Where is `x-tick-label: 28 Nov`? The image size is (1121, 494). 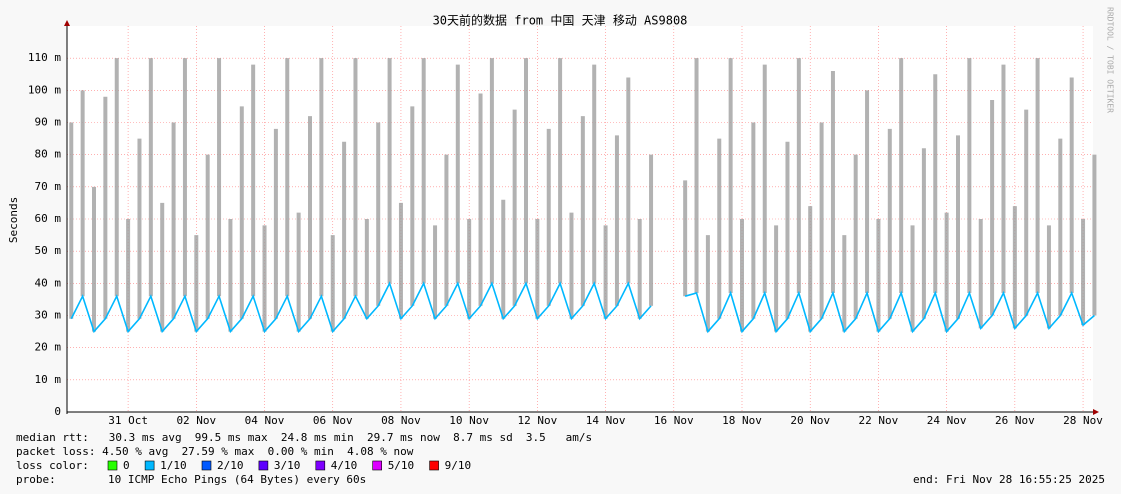
x-tick-label: 28 Nov is located at coordinates (1083, 420).